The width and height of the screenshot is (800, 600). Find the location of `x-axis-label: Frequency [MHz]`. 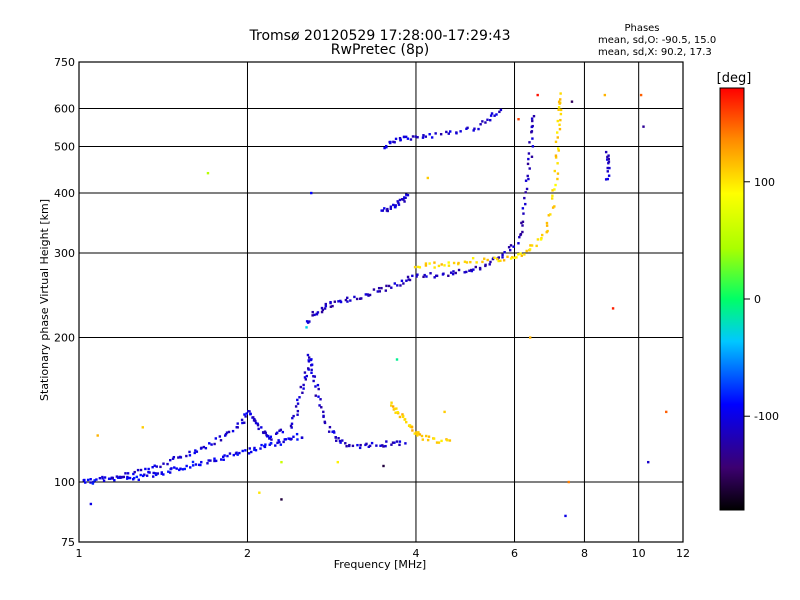

x-axis-label: Frequency [MHz] is located at coordinates (380, 564).